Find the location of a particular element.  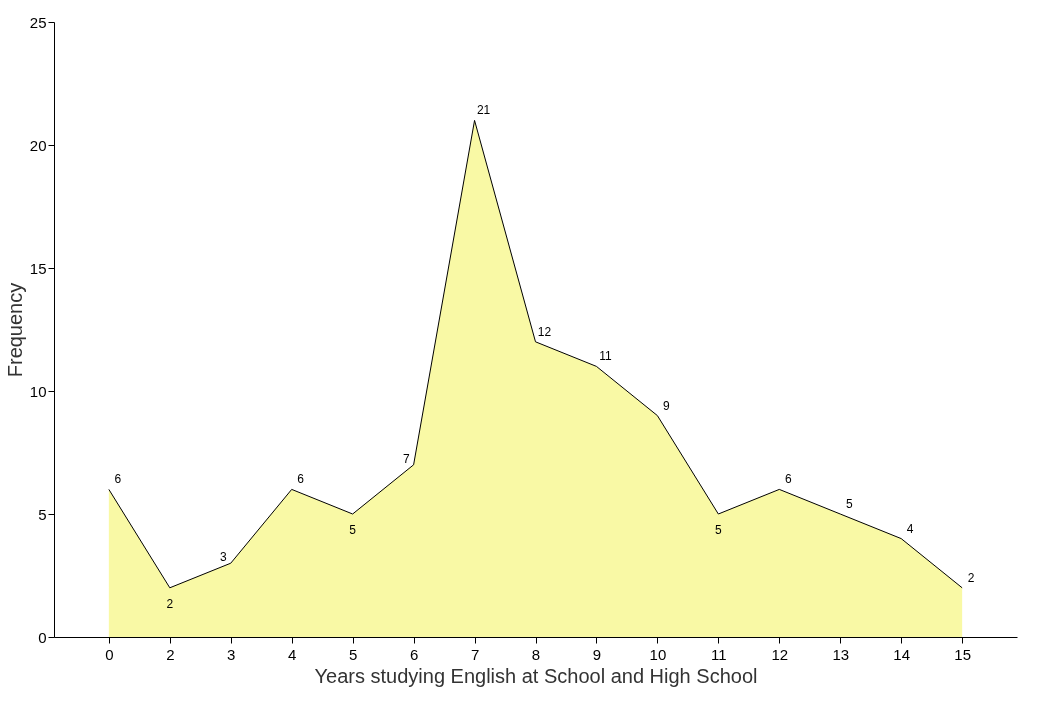

data-label: 9 is located at coordinates (667, 405).